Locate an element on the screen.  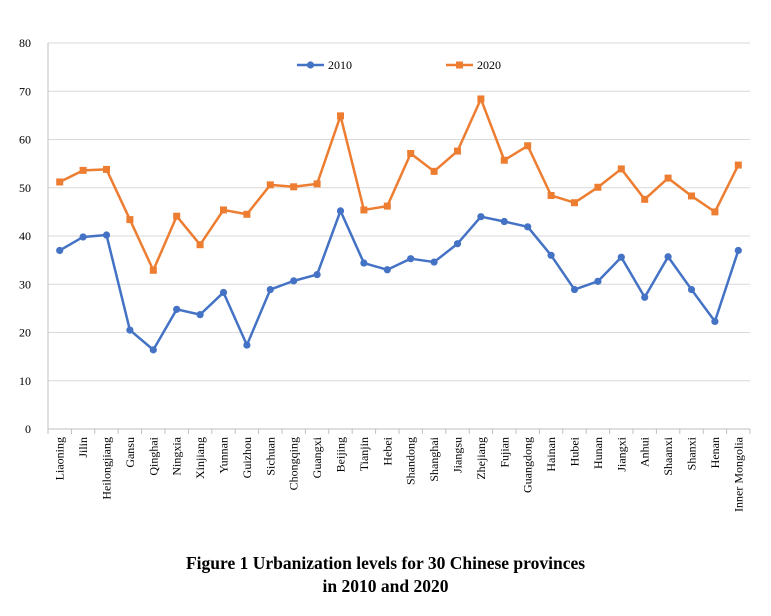
figure-caption-line-2: in 2010 and 2020 is located at coordinates (385, 586).